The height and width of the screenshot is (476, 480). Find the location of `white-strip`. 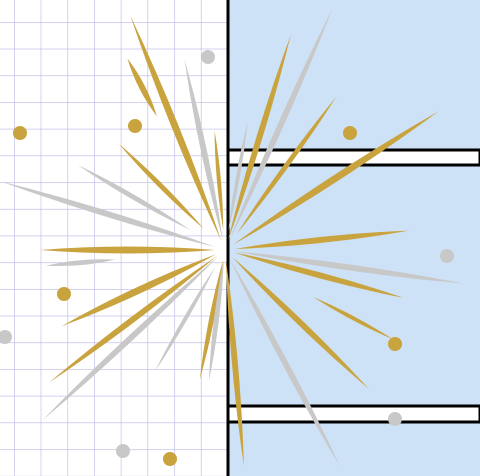

white-strip is located at coordinates (353, 414).